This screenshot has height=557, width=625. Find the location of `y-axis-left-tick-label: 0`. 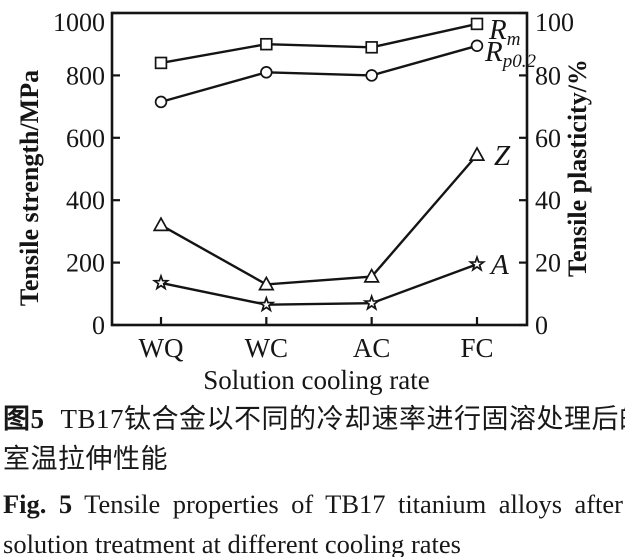

y-axis-left-tick-label: 0 is located at coordinates (98, 325).